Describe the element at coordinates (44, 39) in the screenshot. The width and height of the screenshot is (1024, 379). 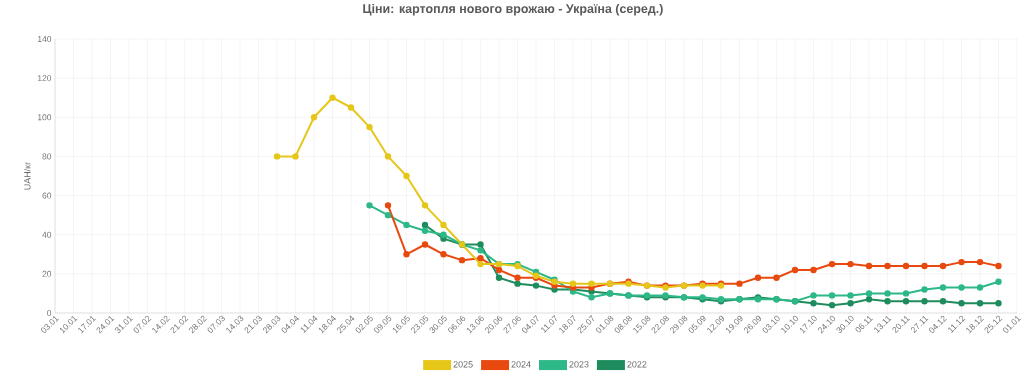
I see `y-tick-label: 140` at that location.